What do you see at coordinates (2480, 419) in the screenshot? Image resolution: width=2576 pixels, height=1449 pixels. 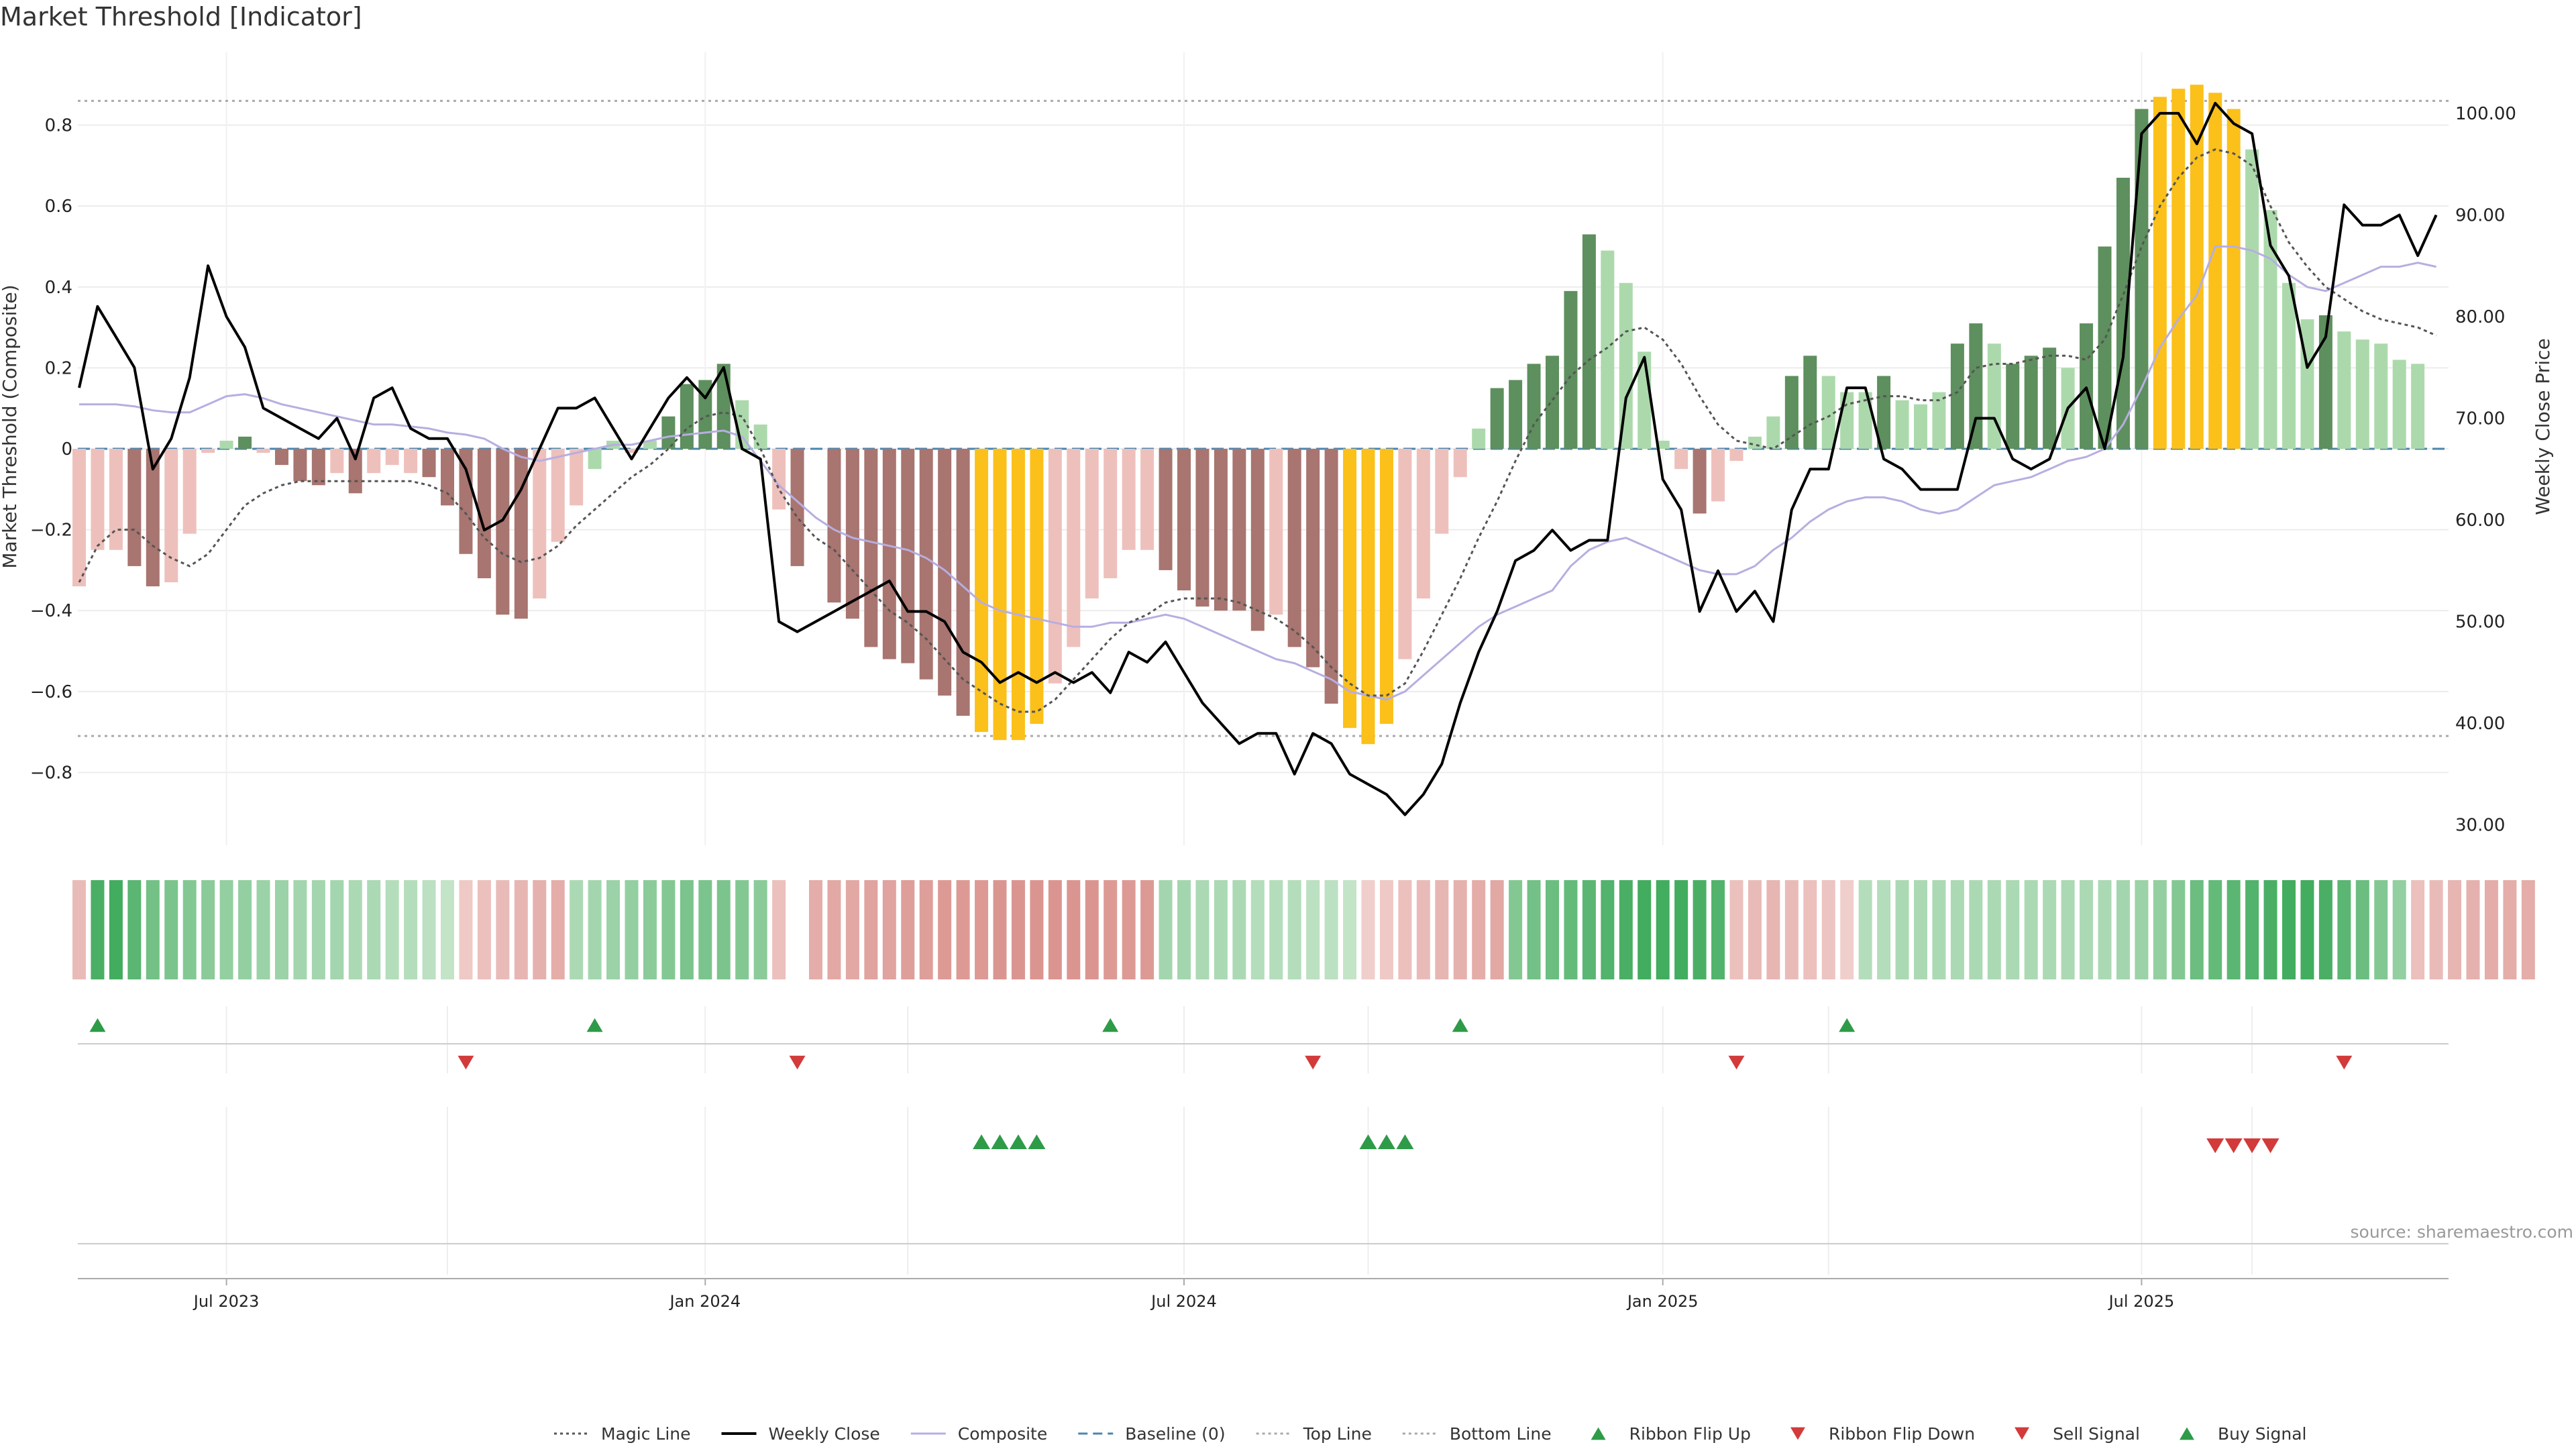 I see `right-tick-label: 70.00` at bounding box center [2480, 419].